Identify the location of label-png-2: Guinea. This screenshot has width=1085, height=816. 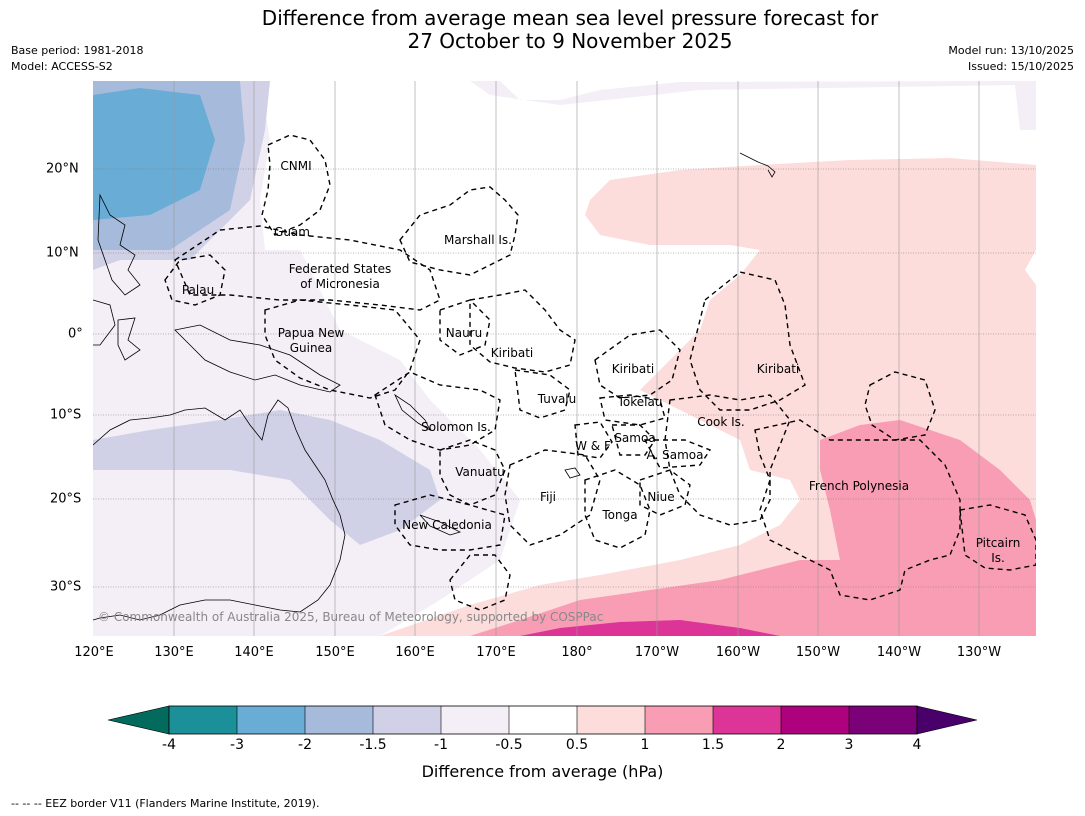
(311, 348).